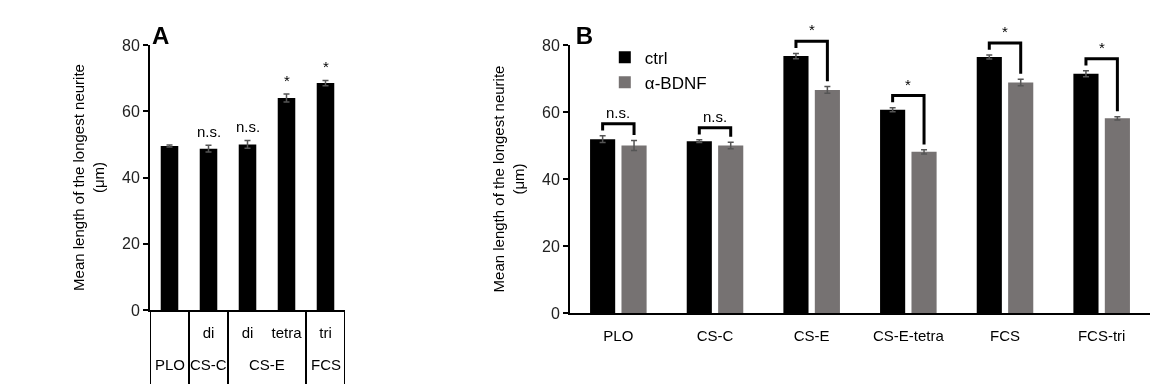 This screenshot has height=384, width=1171. Describe the element at coordinates (908, 335) in the screenshot. I see `x-tick-label: CS-E-tetra` at that location.